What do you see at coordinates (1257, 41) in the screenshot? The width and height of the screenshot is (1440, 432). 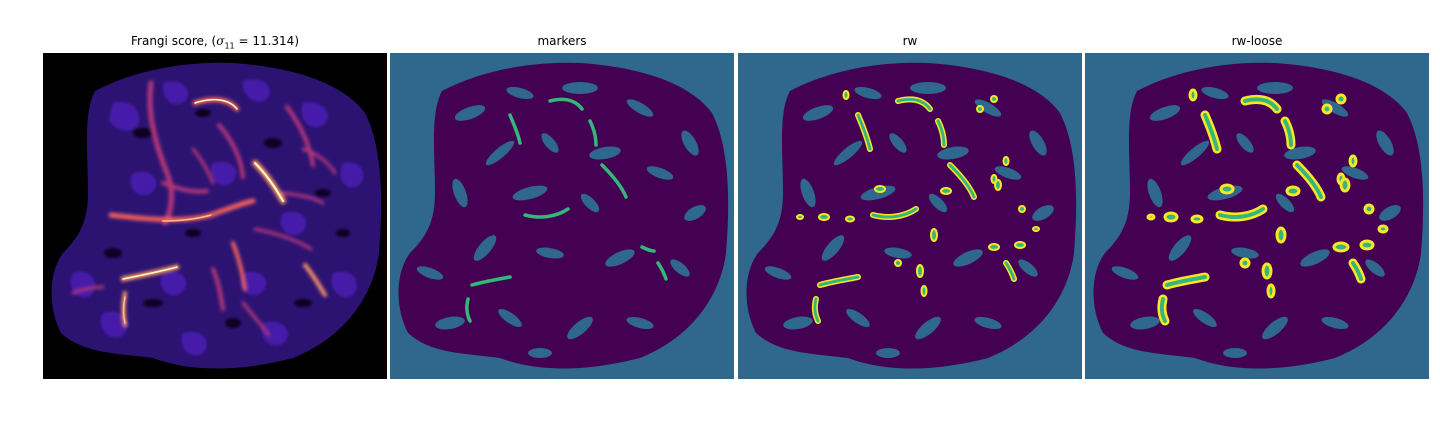 I see `rw-loose-panel-title: rw-loose` at bounding box center [1257, 41].